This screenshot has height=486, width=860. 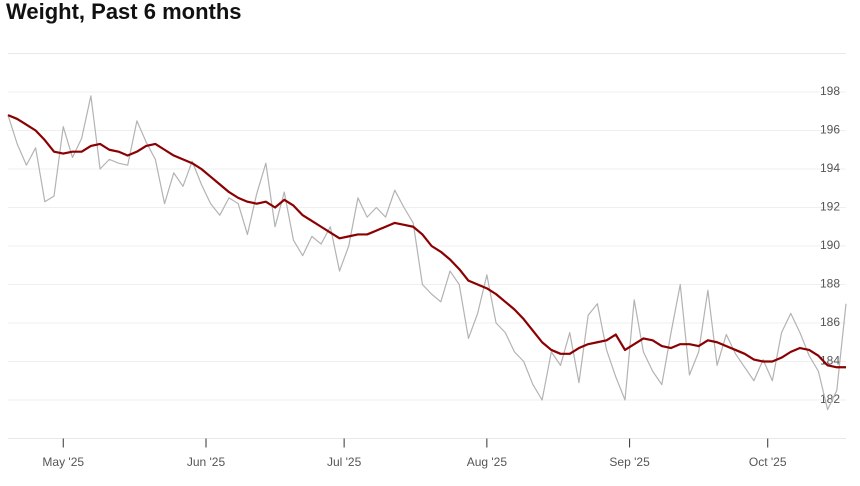 What do you see at coordinates (830, 245) in the screenshot?
I see `y-tick-label: 190` at bounding box center [830, 245].